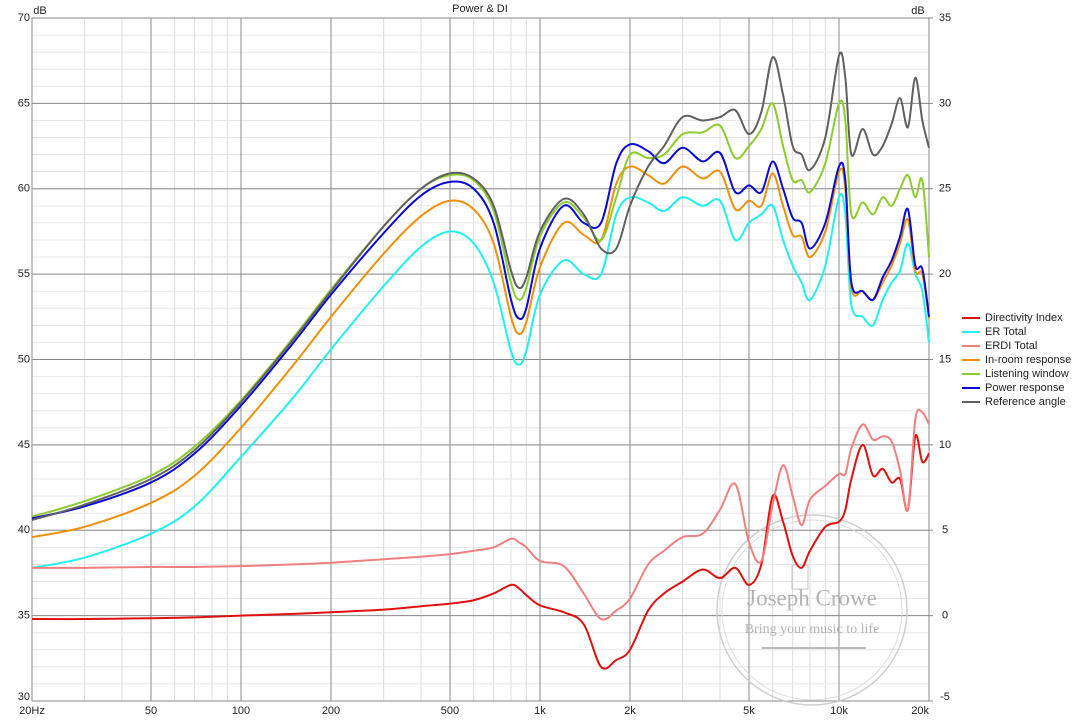 Image resolution: width=1080 pixels, height=725 pixels. I want to click on y2-tick-label: -5, so click(945, 697).